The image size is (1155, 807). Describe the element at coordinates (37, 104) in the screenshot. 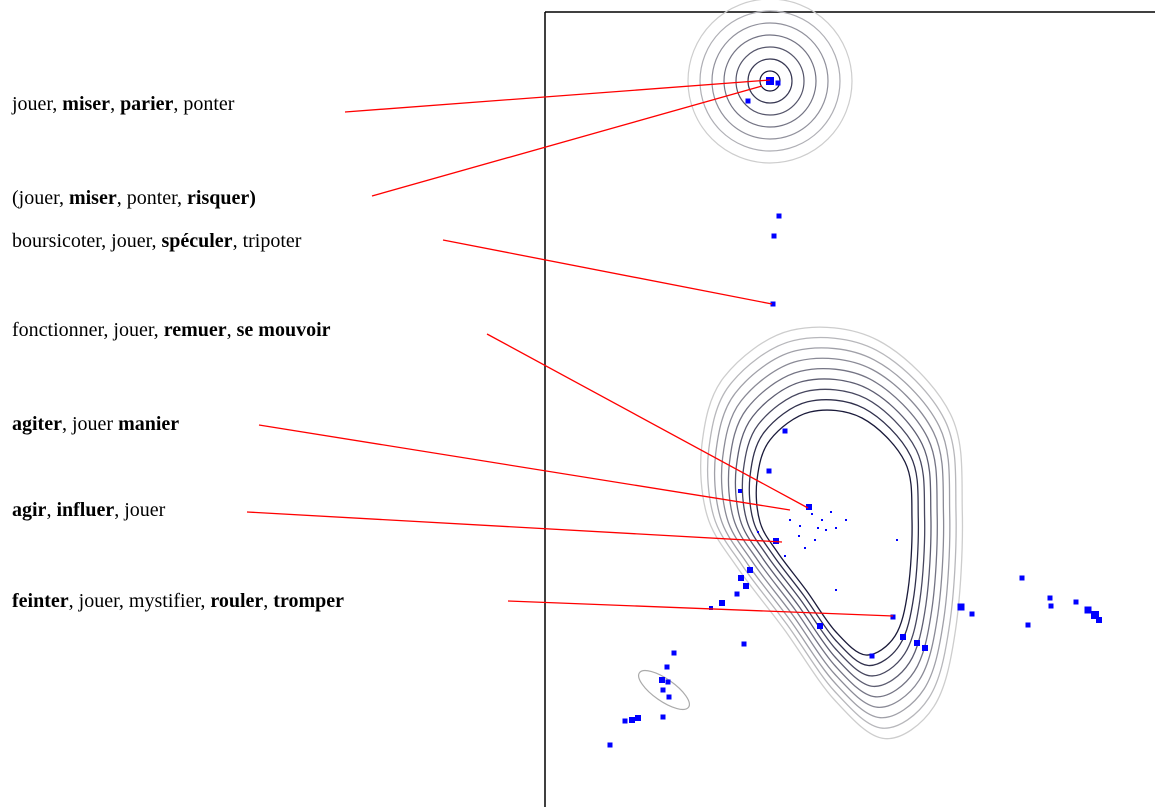

I see `label-text-part: jouer,` at that location.